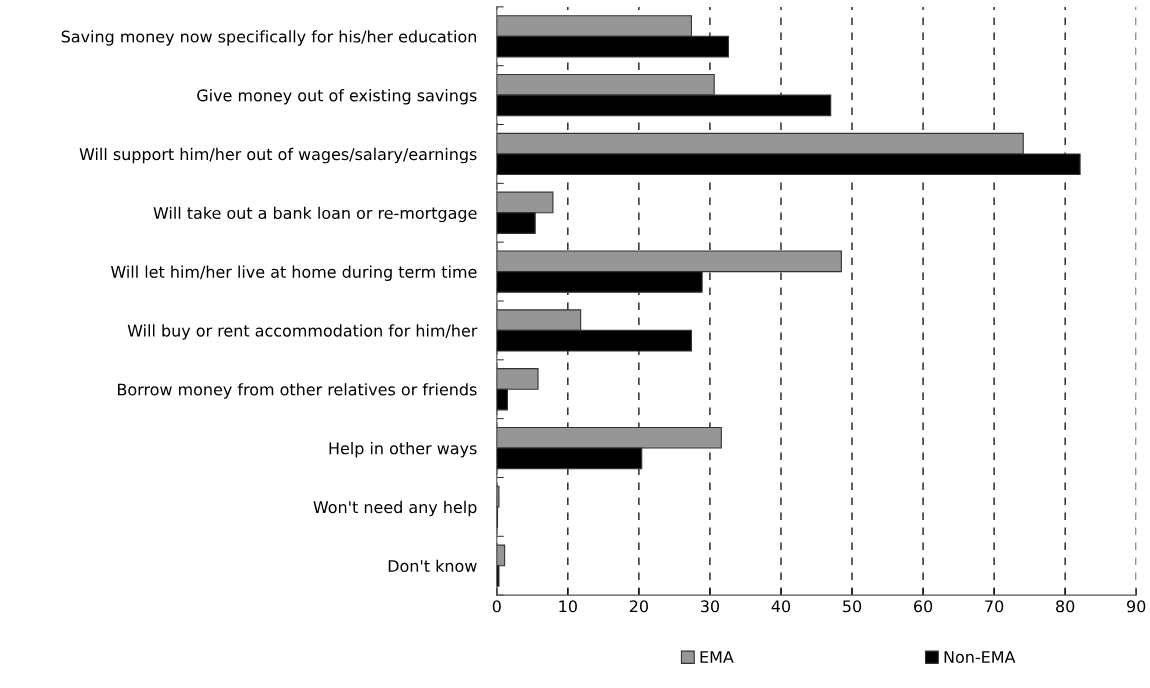 Image resolution: width=1150 pixels, height=688 pixels. What do you see at coordinates (710, 606) in the screenshot?
I see `x-tick-label: 30` at bounding box center [710, 606].